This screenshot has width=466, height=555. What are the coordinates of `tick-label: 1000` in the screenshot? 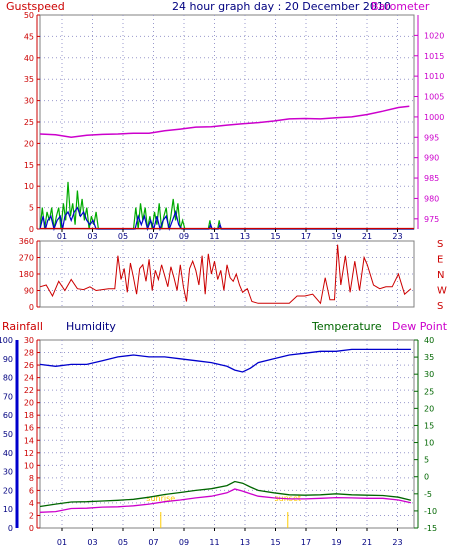 It's located at (434, 117).